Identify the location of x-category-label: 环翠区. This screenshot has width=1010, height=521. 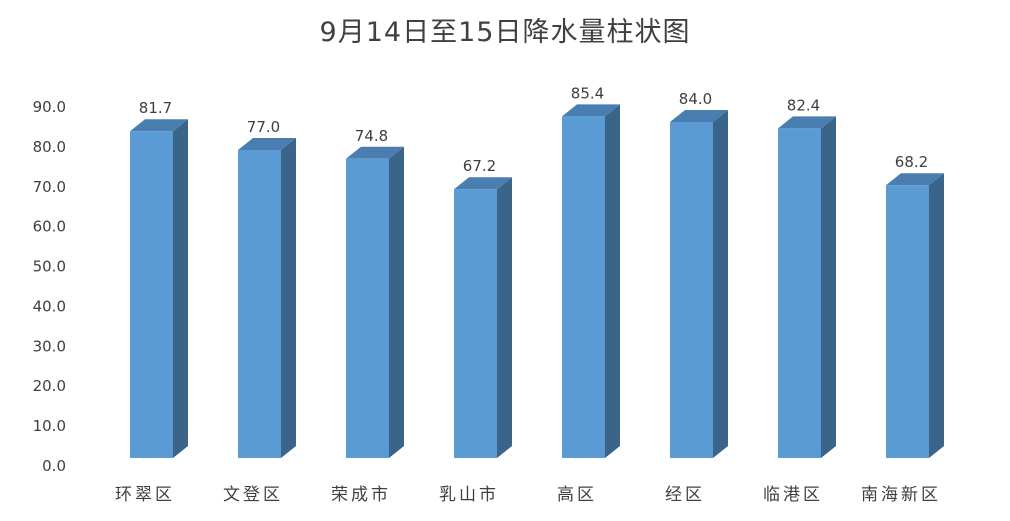
(145, 495).